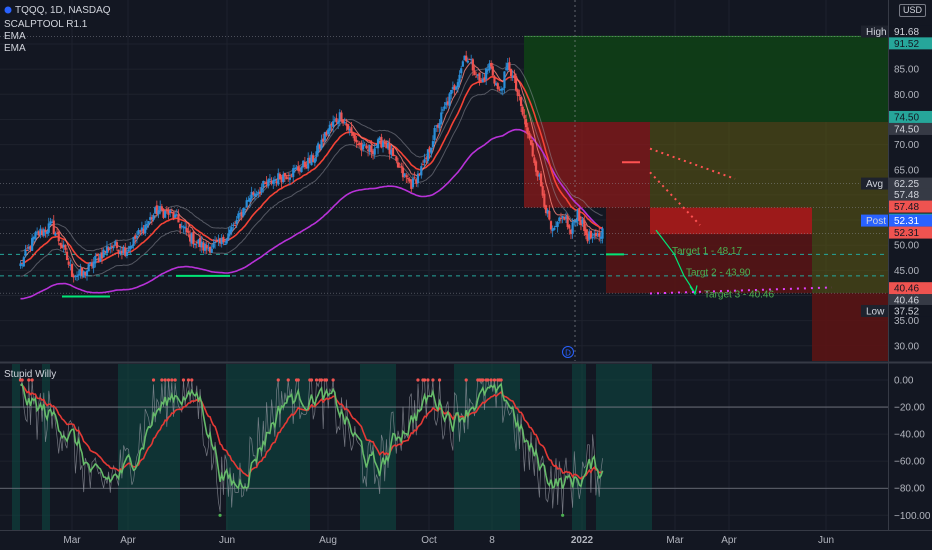 The height and width of the screenshot is (550, 932). Describe the element at coordinates (57, 11) in the screenshot. I see `symbol-title: TQQQ, 1D, NASDAQ` at that location.